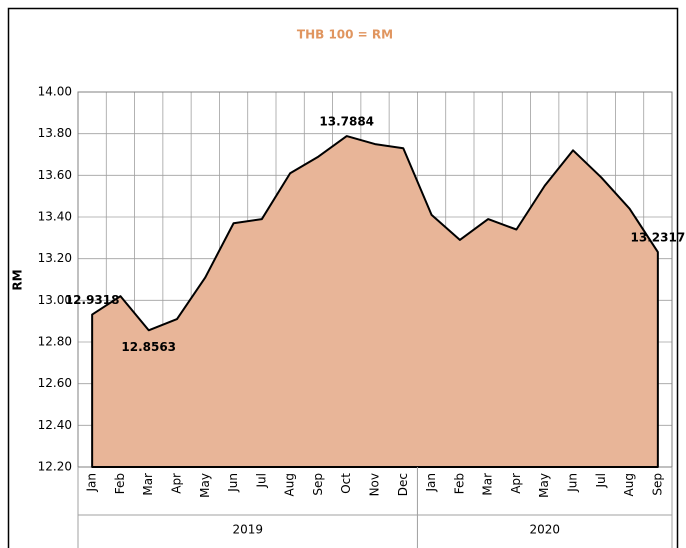 The height and width of the screenshot is (548, 686). Describe the element at coordinates (55, 92) in the screenshot. I see `y-tick-label: 14.00` at that location.